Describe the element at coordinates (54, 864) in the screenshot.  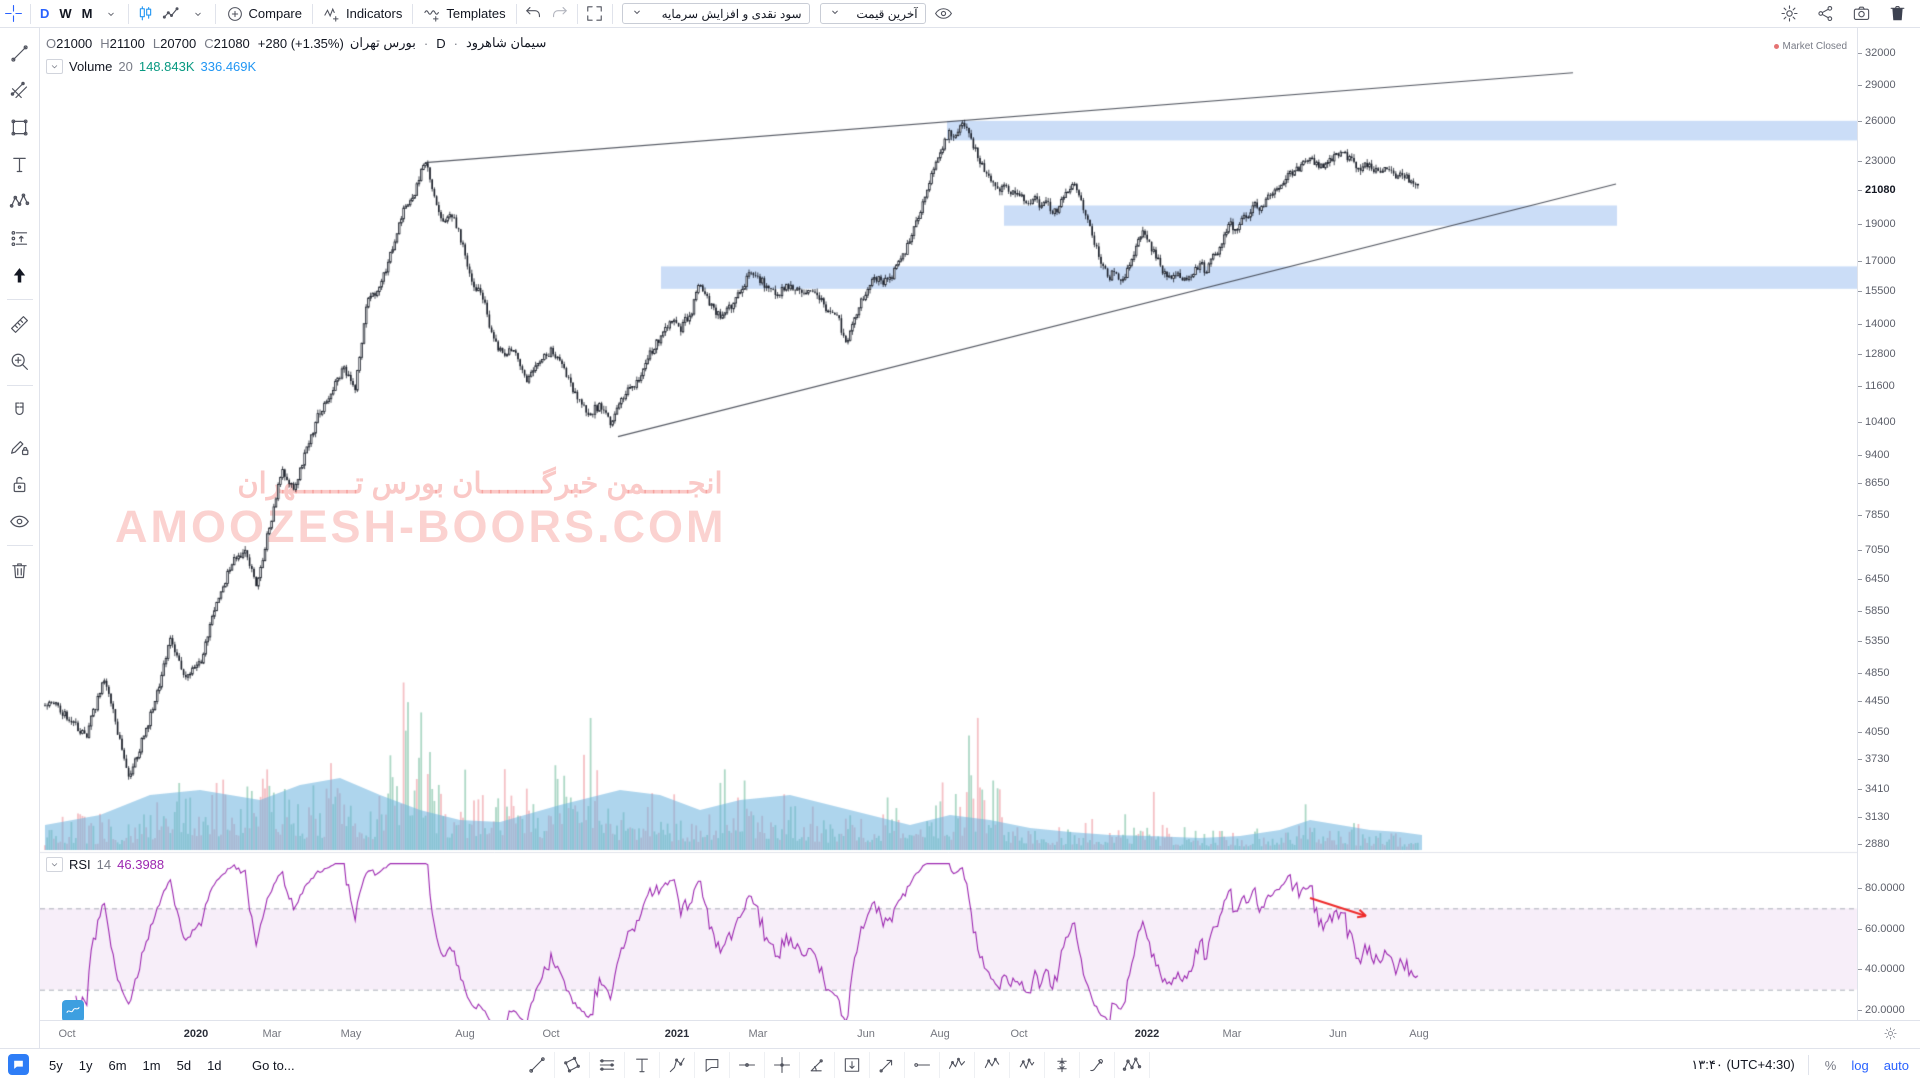
I see `rsi-collapse-chevron-icon` at that location.